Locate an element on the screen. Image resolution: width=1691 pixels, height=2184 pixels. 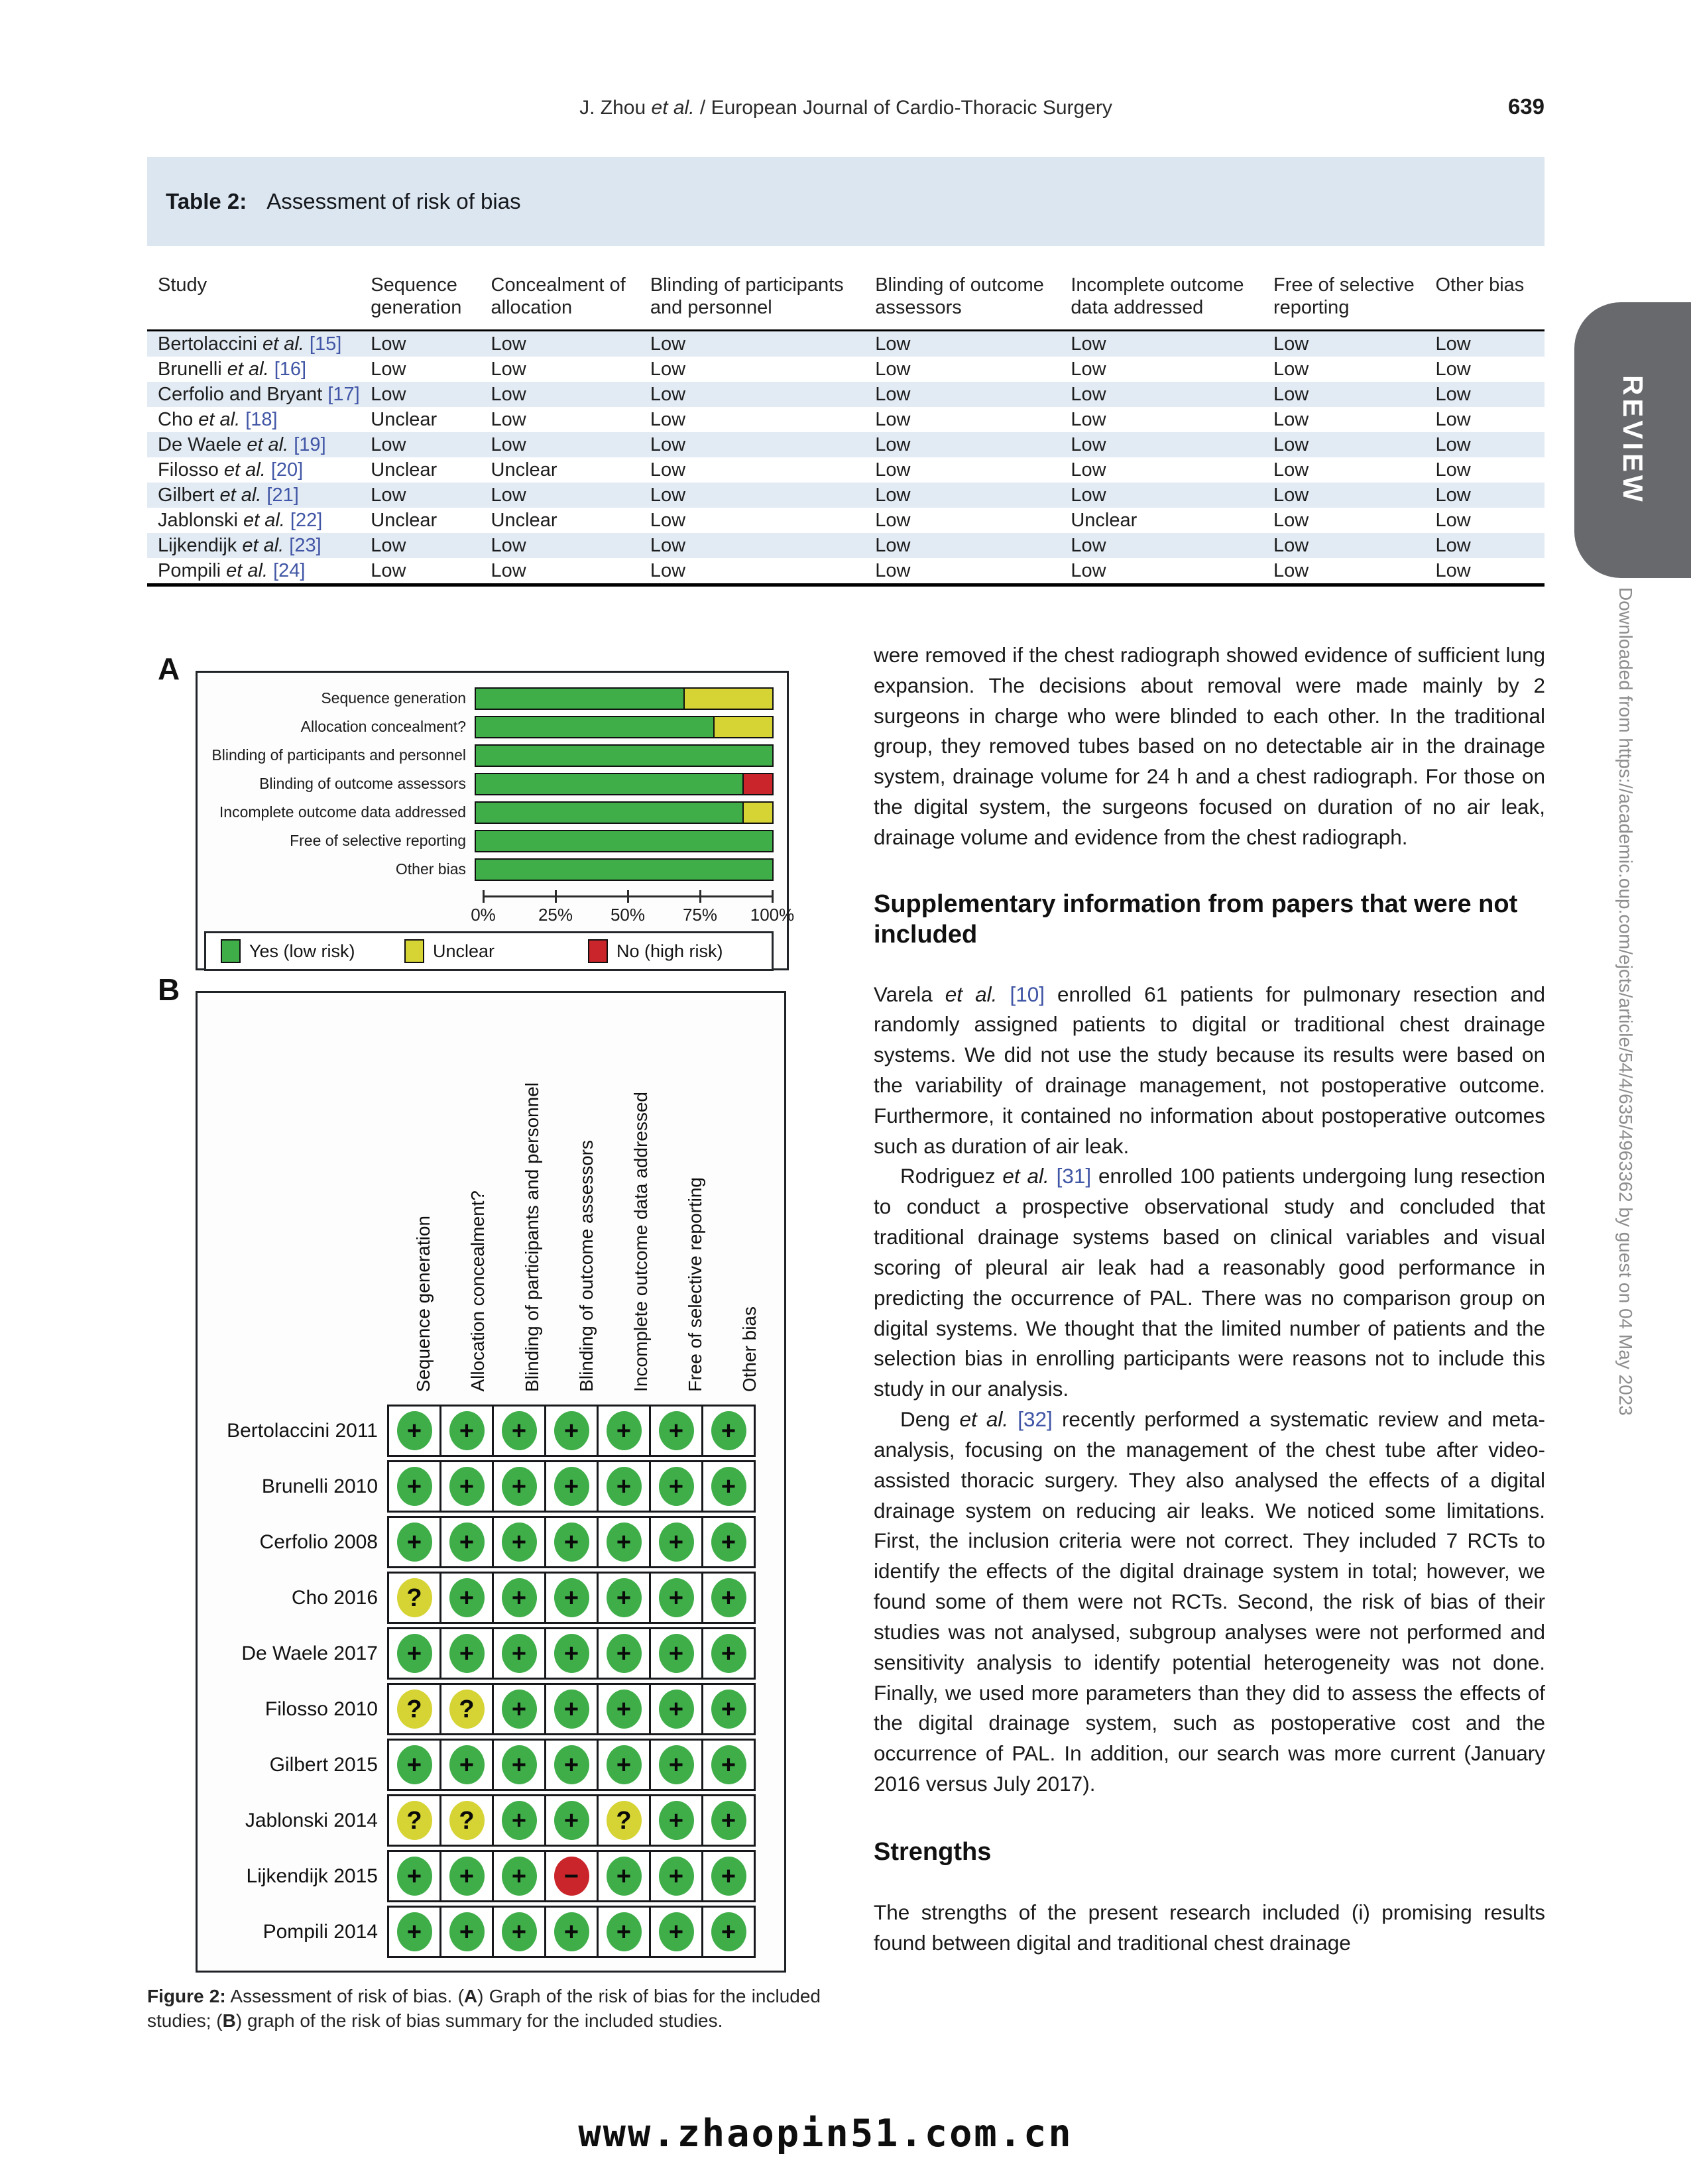
column-header: Incomplete outcome data addressed is located at coordinates (1157, 296).